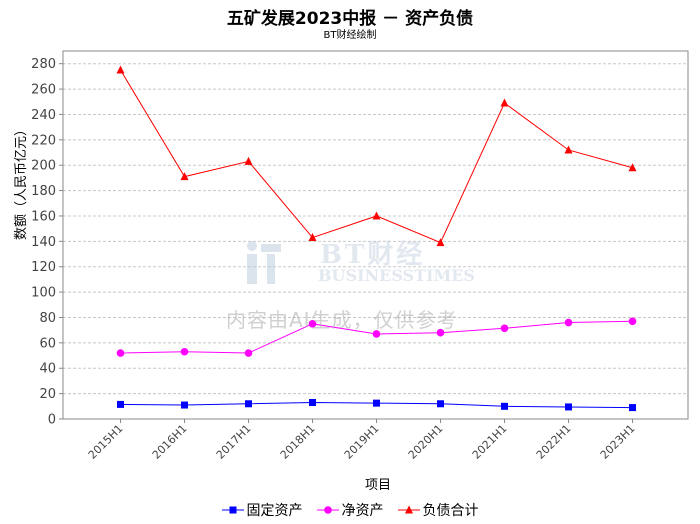  I want to click on x-tick-label: 2015H1, so click(106, 442).